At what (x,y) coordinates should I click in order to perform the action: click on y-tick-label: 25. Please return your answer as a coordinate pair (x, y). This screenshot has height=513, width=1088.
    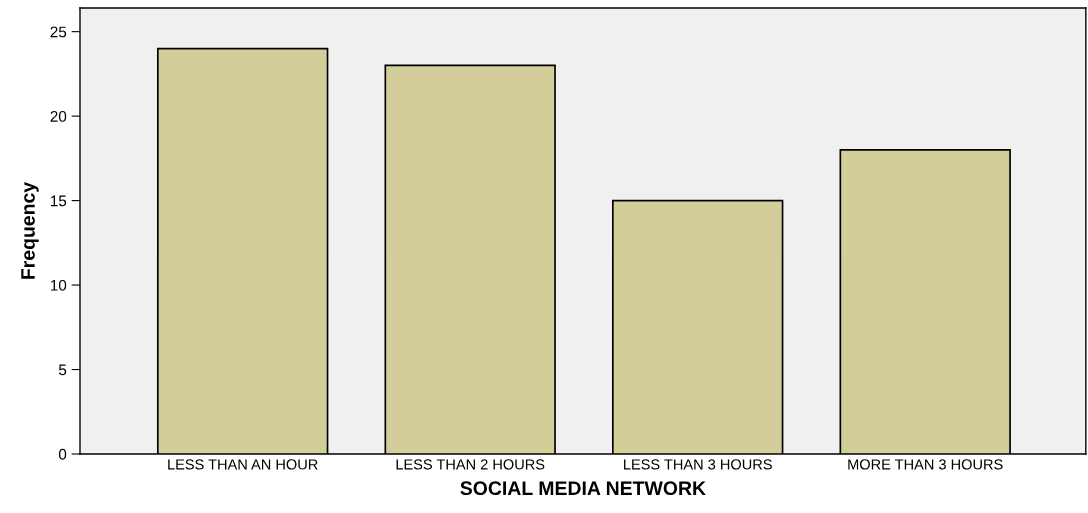
    Looking at the image, I should click on (58, 32).